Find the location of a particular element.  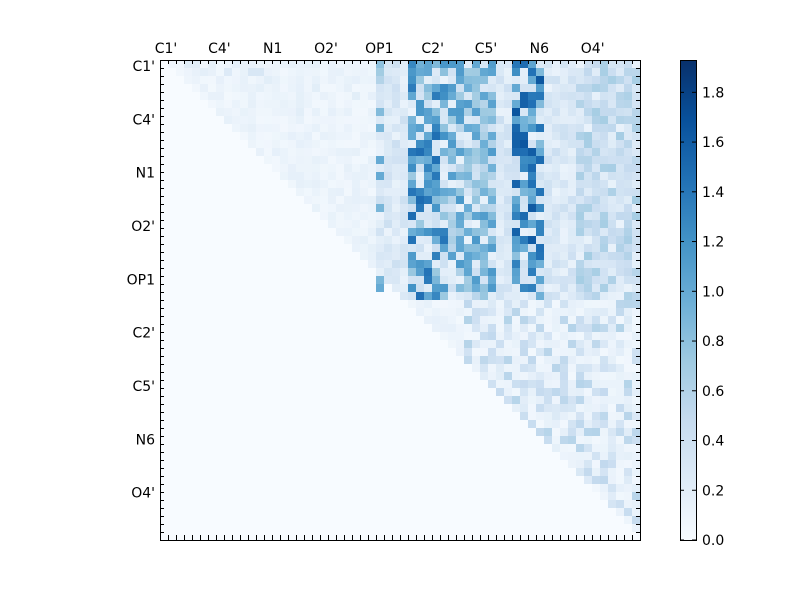

y-tick-label: O2' is located at coordinates (143, 227).